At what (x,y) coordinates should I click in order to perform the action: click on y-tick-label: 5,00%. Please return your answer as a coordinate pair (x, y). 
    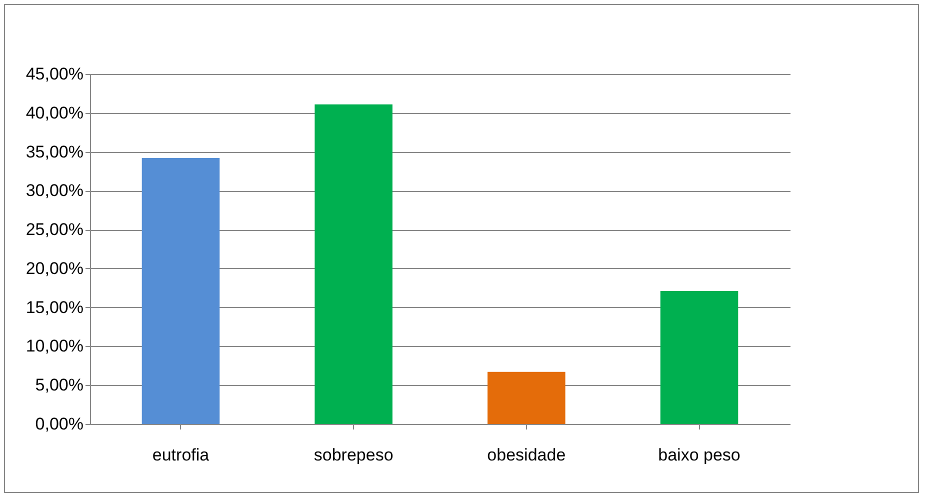
    Looking at the image, I should click on (59, 385).